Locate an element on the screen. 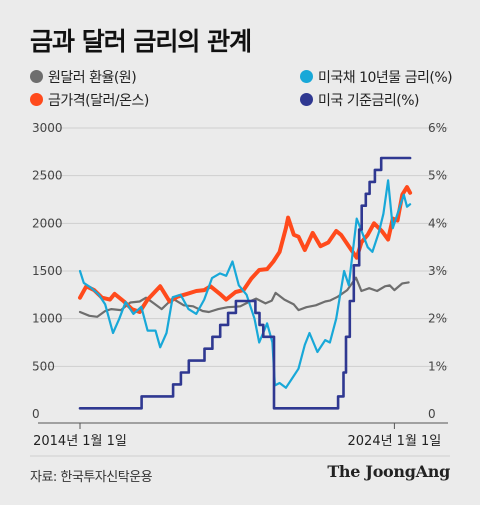 The height and width of the screenshot is (505, 480). x-tick-label-end: 2024년 1월 1일 is located at coordinates (395, 441).